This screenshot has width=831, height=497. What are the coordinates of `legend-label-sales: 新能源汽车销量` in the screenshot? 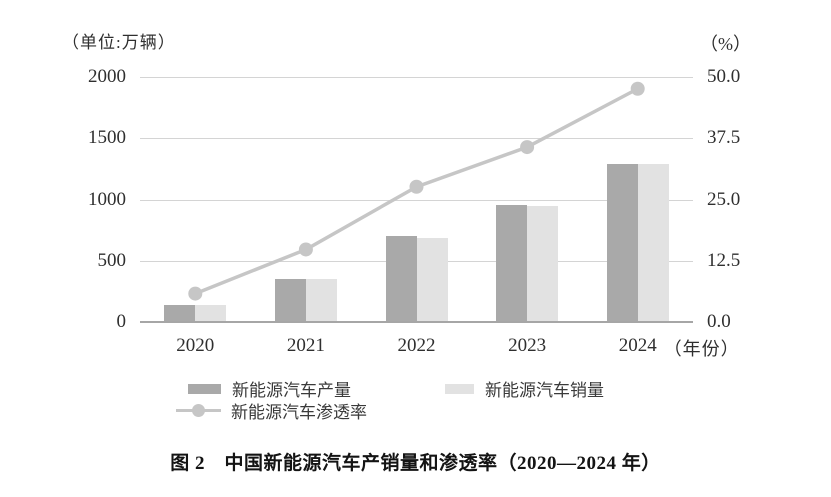 It's located at (544, 390).